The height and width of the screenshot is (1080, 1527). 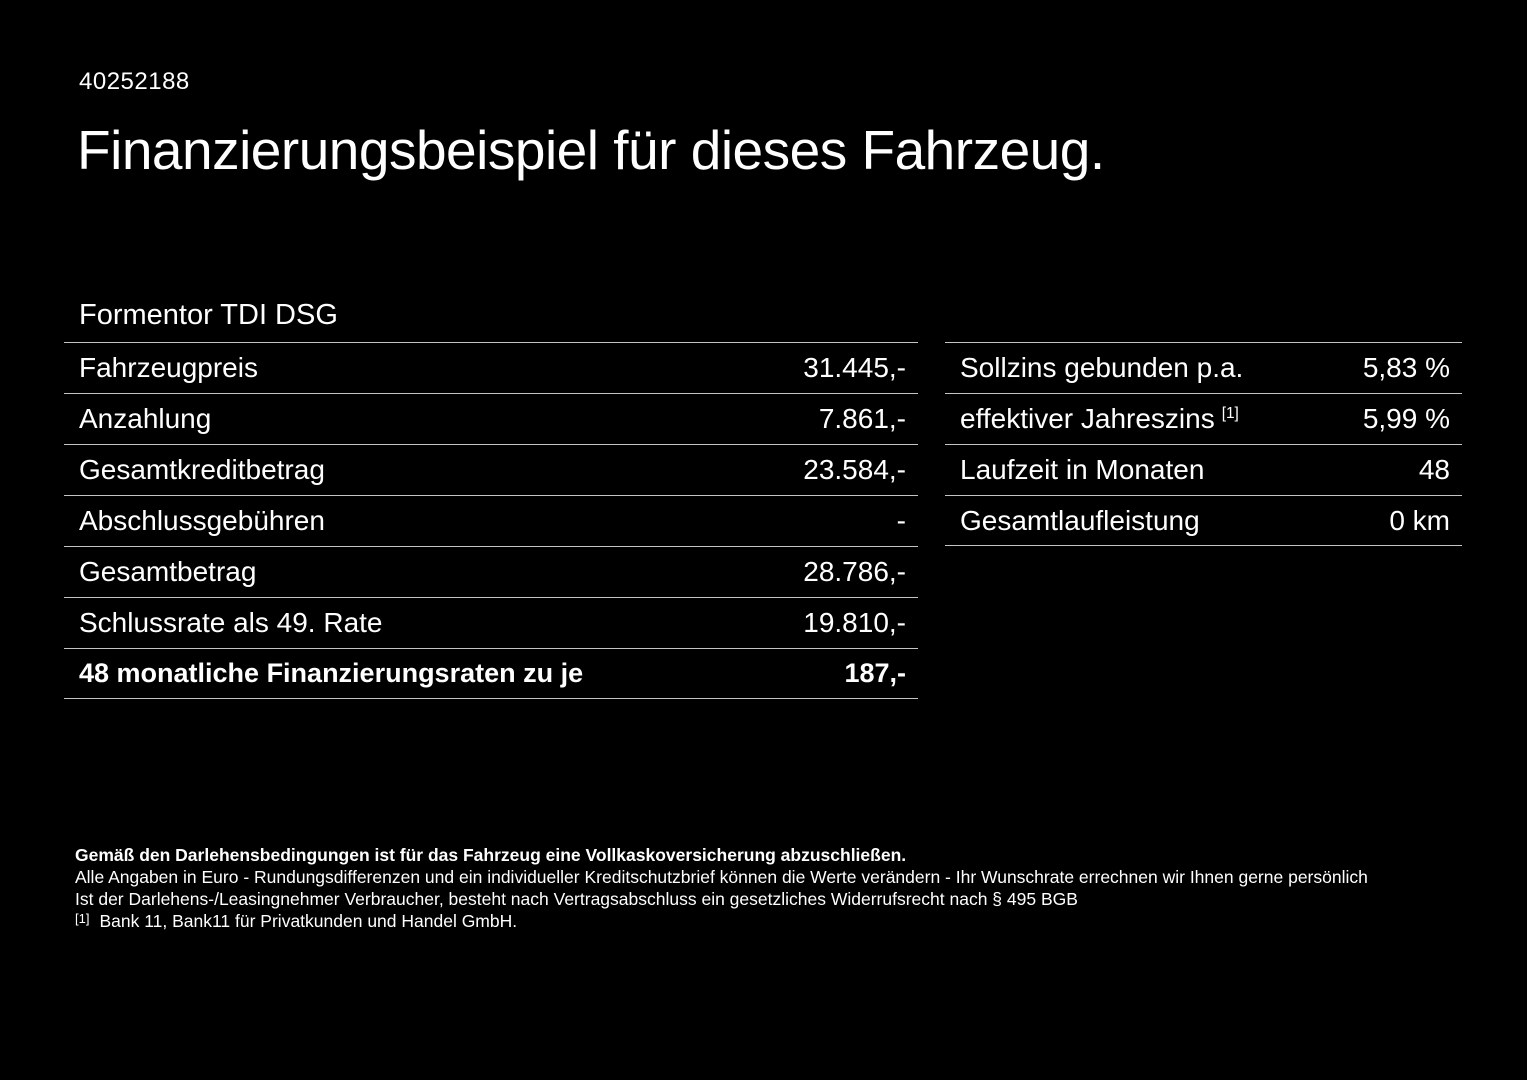 I want to click on finance-row-schlussrate: Schlussrate als 49. Rate 19.810,-, so click(x=491, y=622).